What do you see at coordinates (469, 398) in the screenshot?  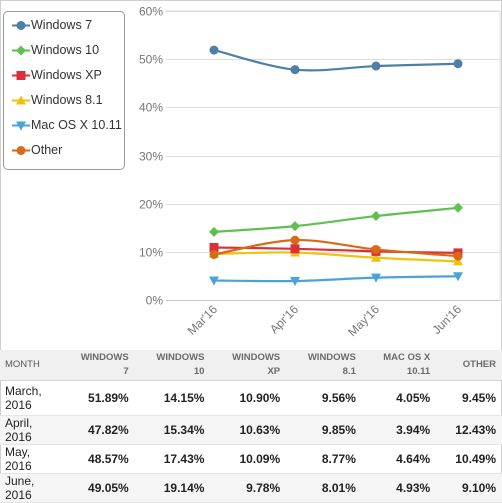 I see `value-cell: 9.45%` at bounding box center [469, 398].